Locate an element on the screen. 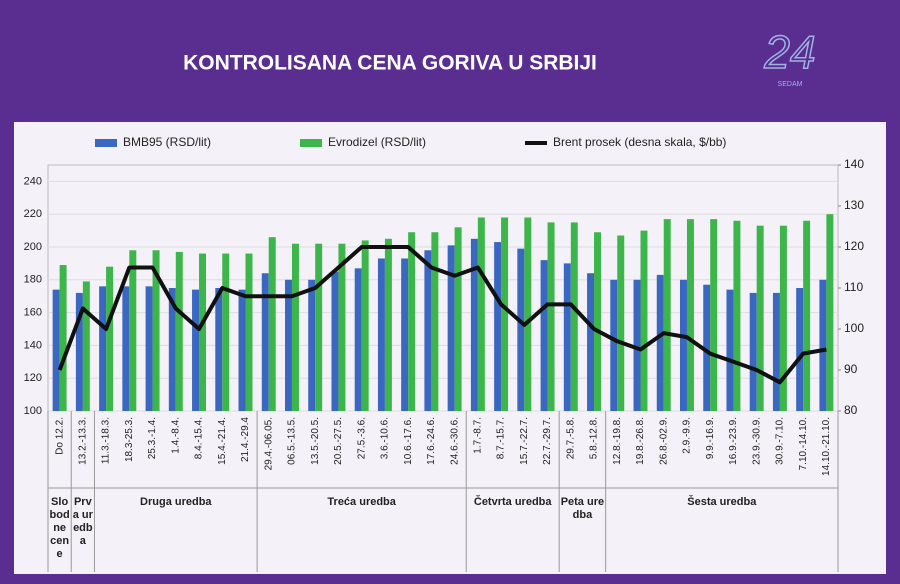 The width and height of the screenshot is (900, 584). x-tick-label: 27.5.-3.6. is located at coordinates (361, 438).